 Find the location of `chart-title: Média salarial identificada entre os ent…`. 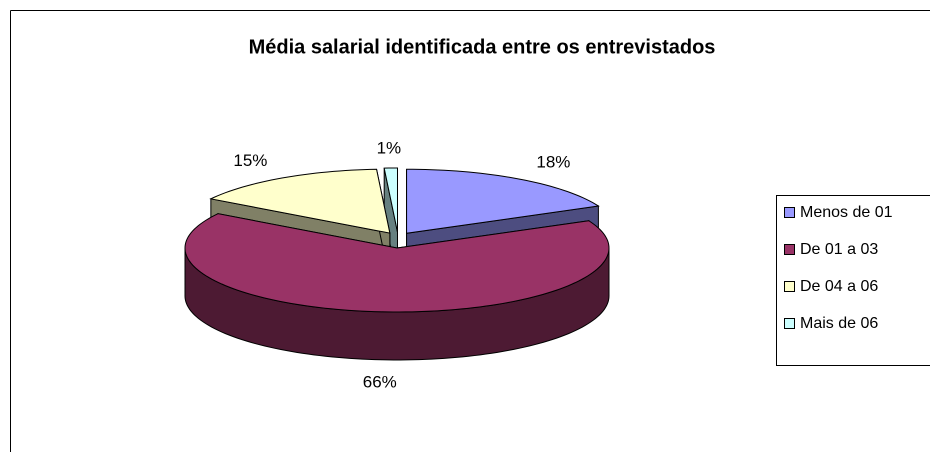

chart-title: Média salarial identificada entre os ent… is located at coordinates (482, 47).